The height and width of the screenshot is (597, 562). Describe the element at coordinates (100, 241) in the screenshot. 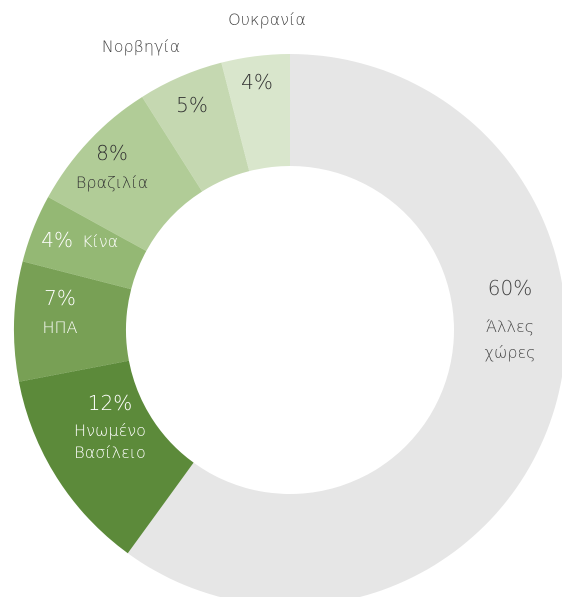

I see `slice-3-label: Κίνα` at that location.